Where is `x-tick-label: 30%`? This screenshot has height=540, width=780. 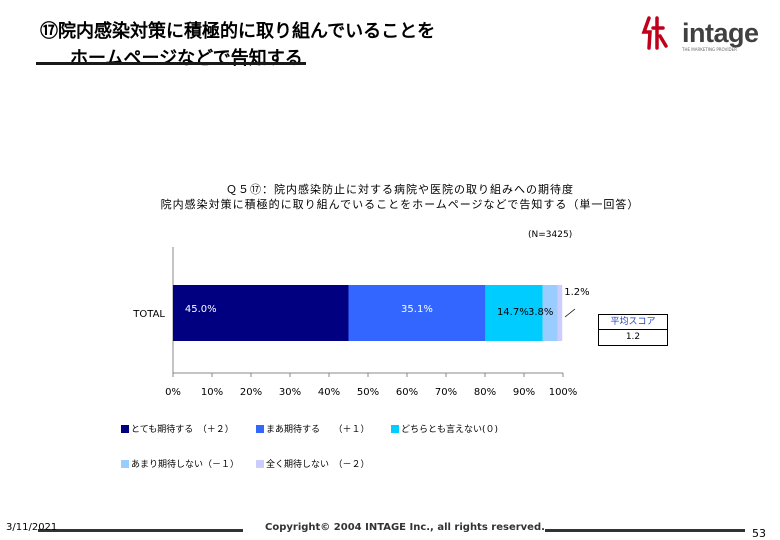
x-tick-label: 30% is located at coordinates (290, 392).